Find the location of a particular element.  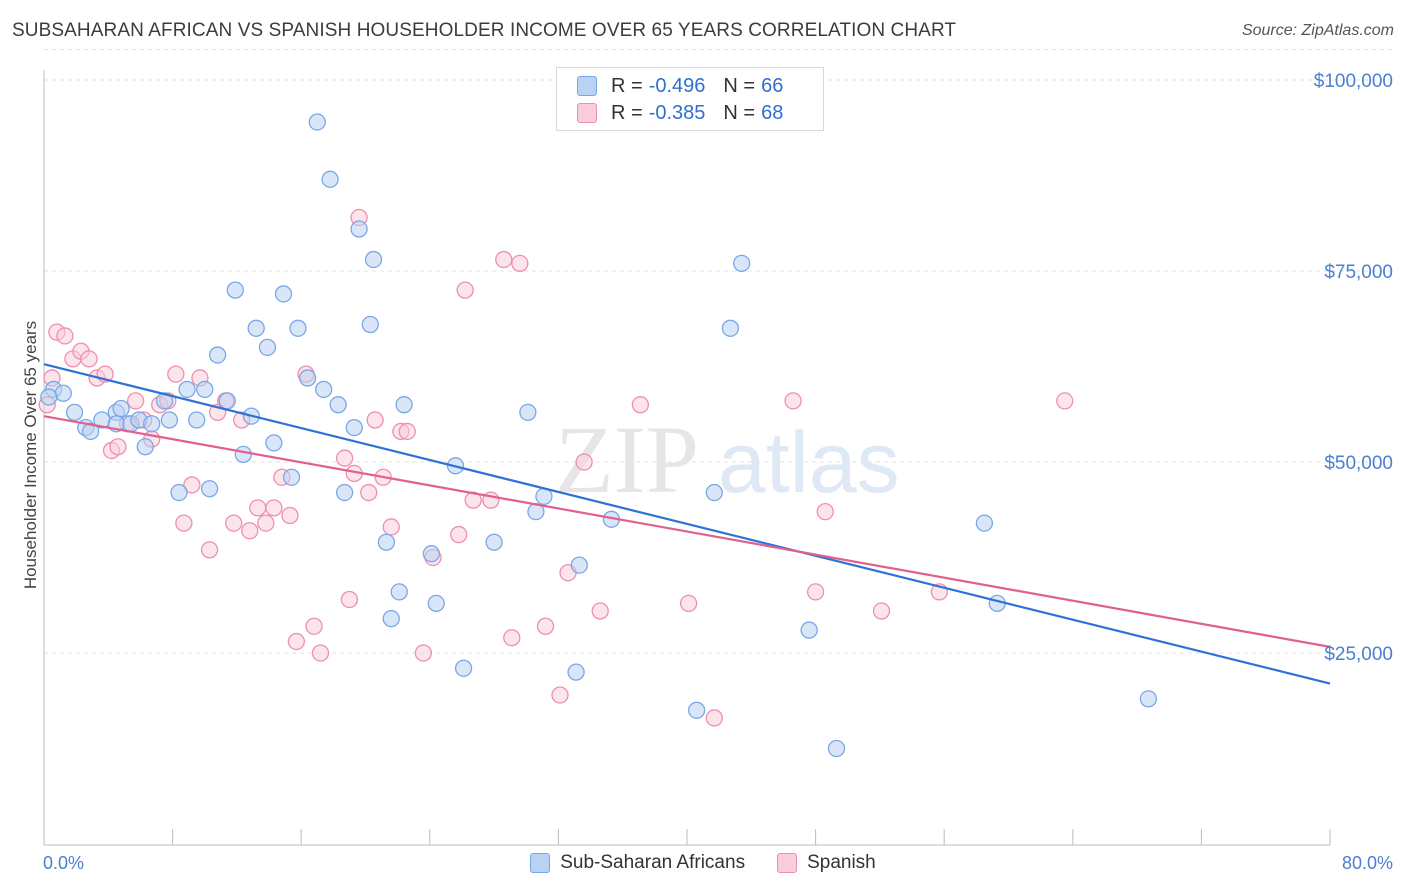

legend-item-subsaharan: Sub-Saharan Africans is located at coordinates (637, 863).